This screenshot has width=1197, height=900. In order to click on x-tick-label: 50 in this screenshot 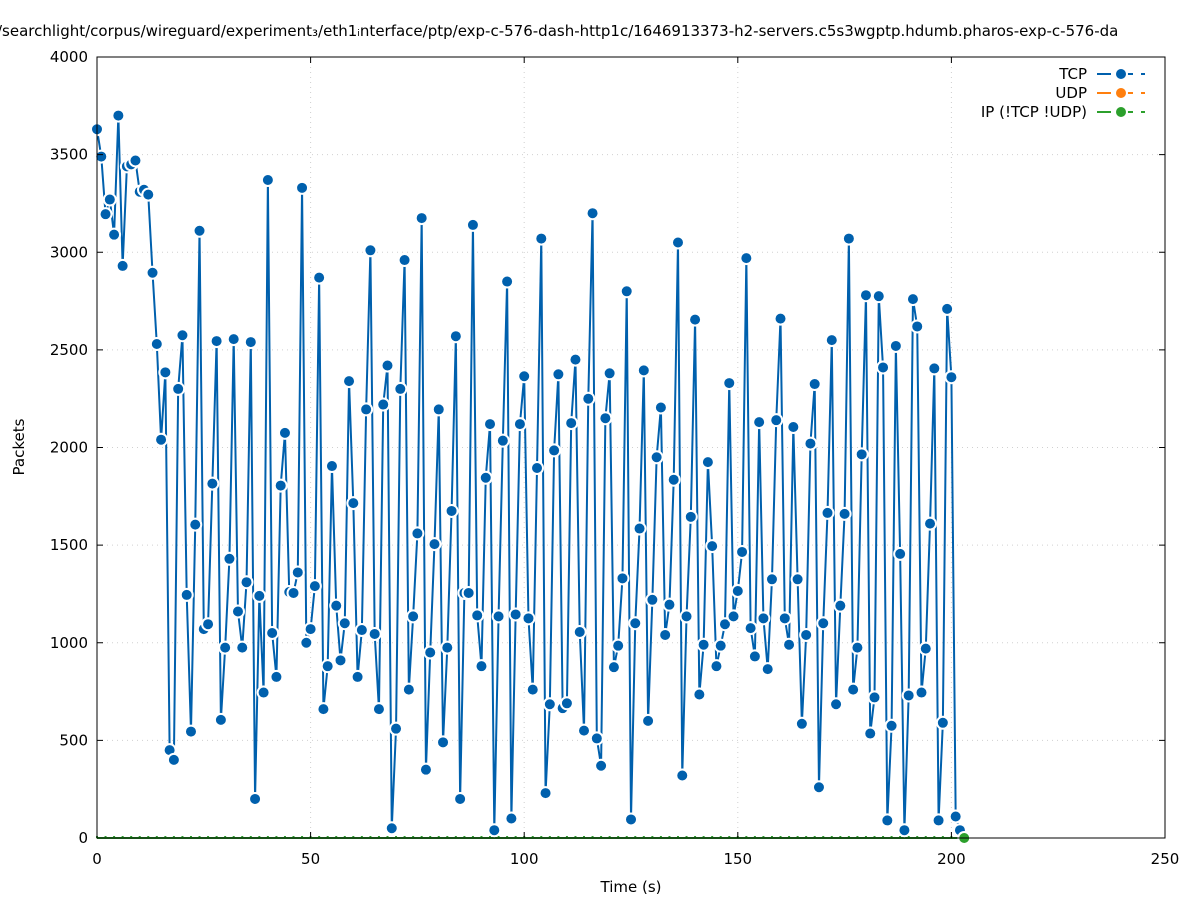, I will do `click(310, 859)`.